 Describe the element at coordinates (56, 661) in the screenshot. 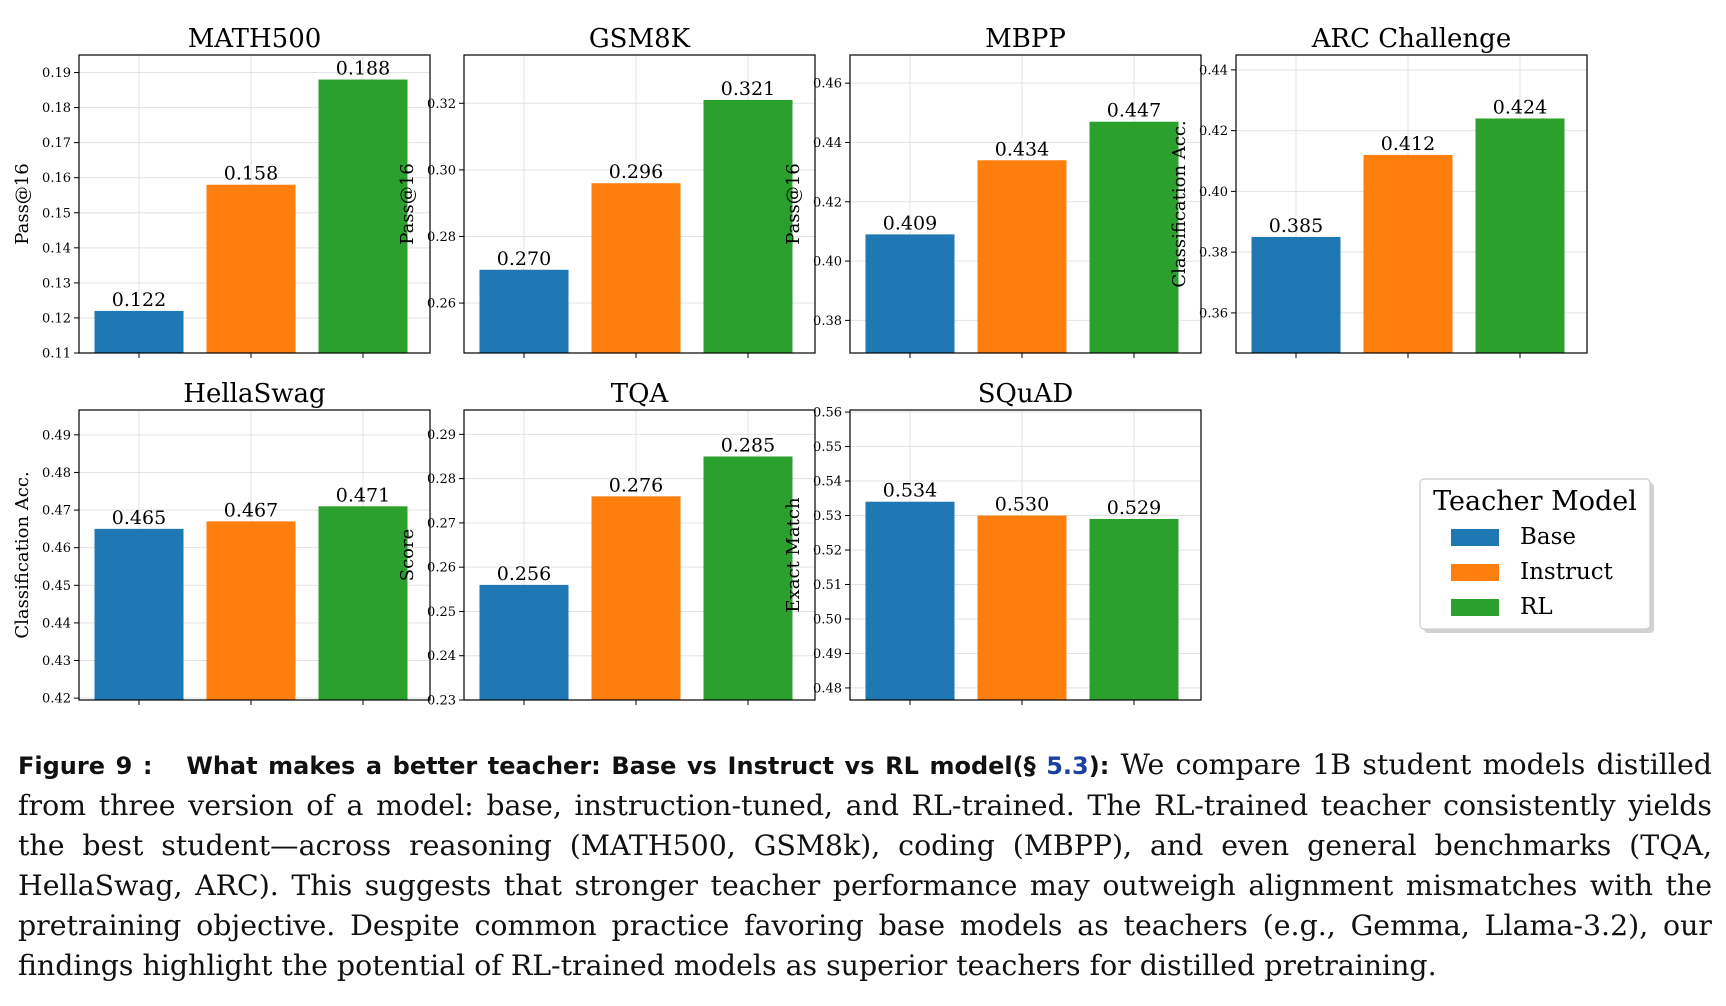

I see `y-tick-label: 0.43` at that location.